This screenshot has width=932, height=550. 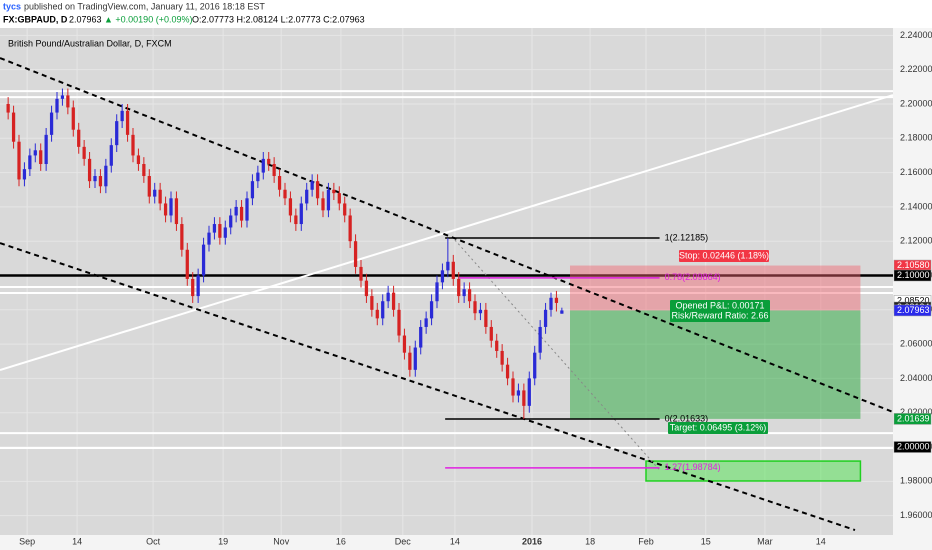 I want to click on x-tick-label: Dec, so click(x=403, y=541).